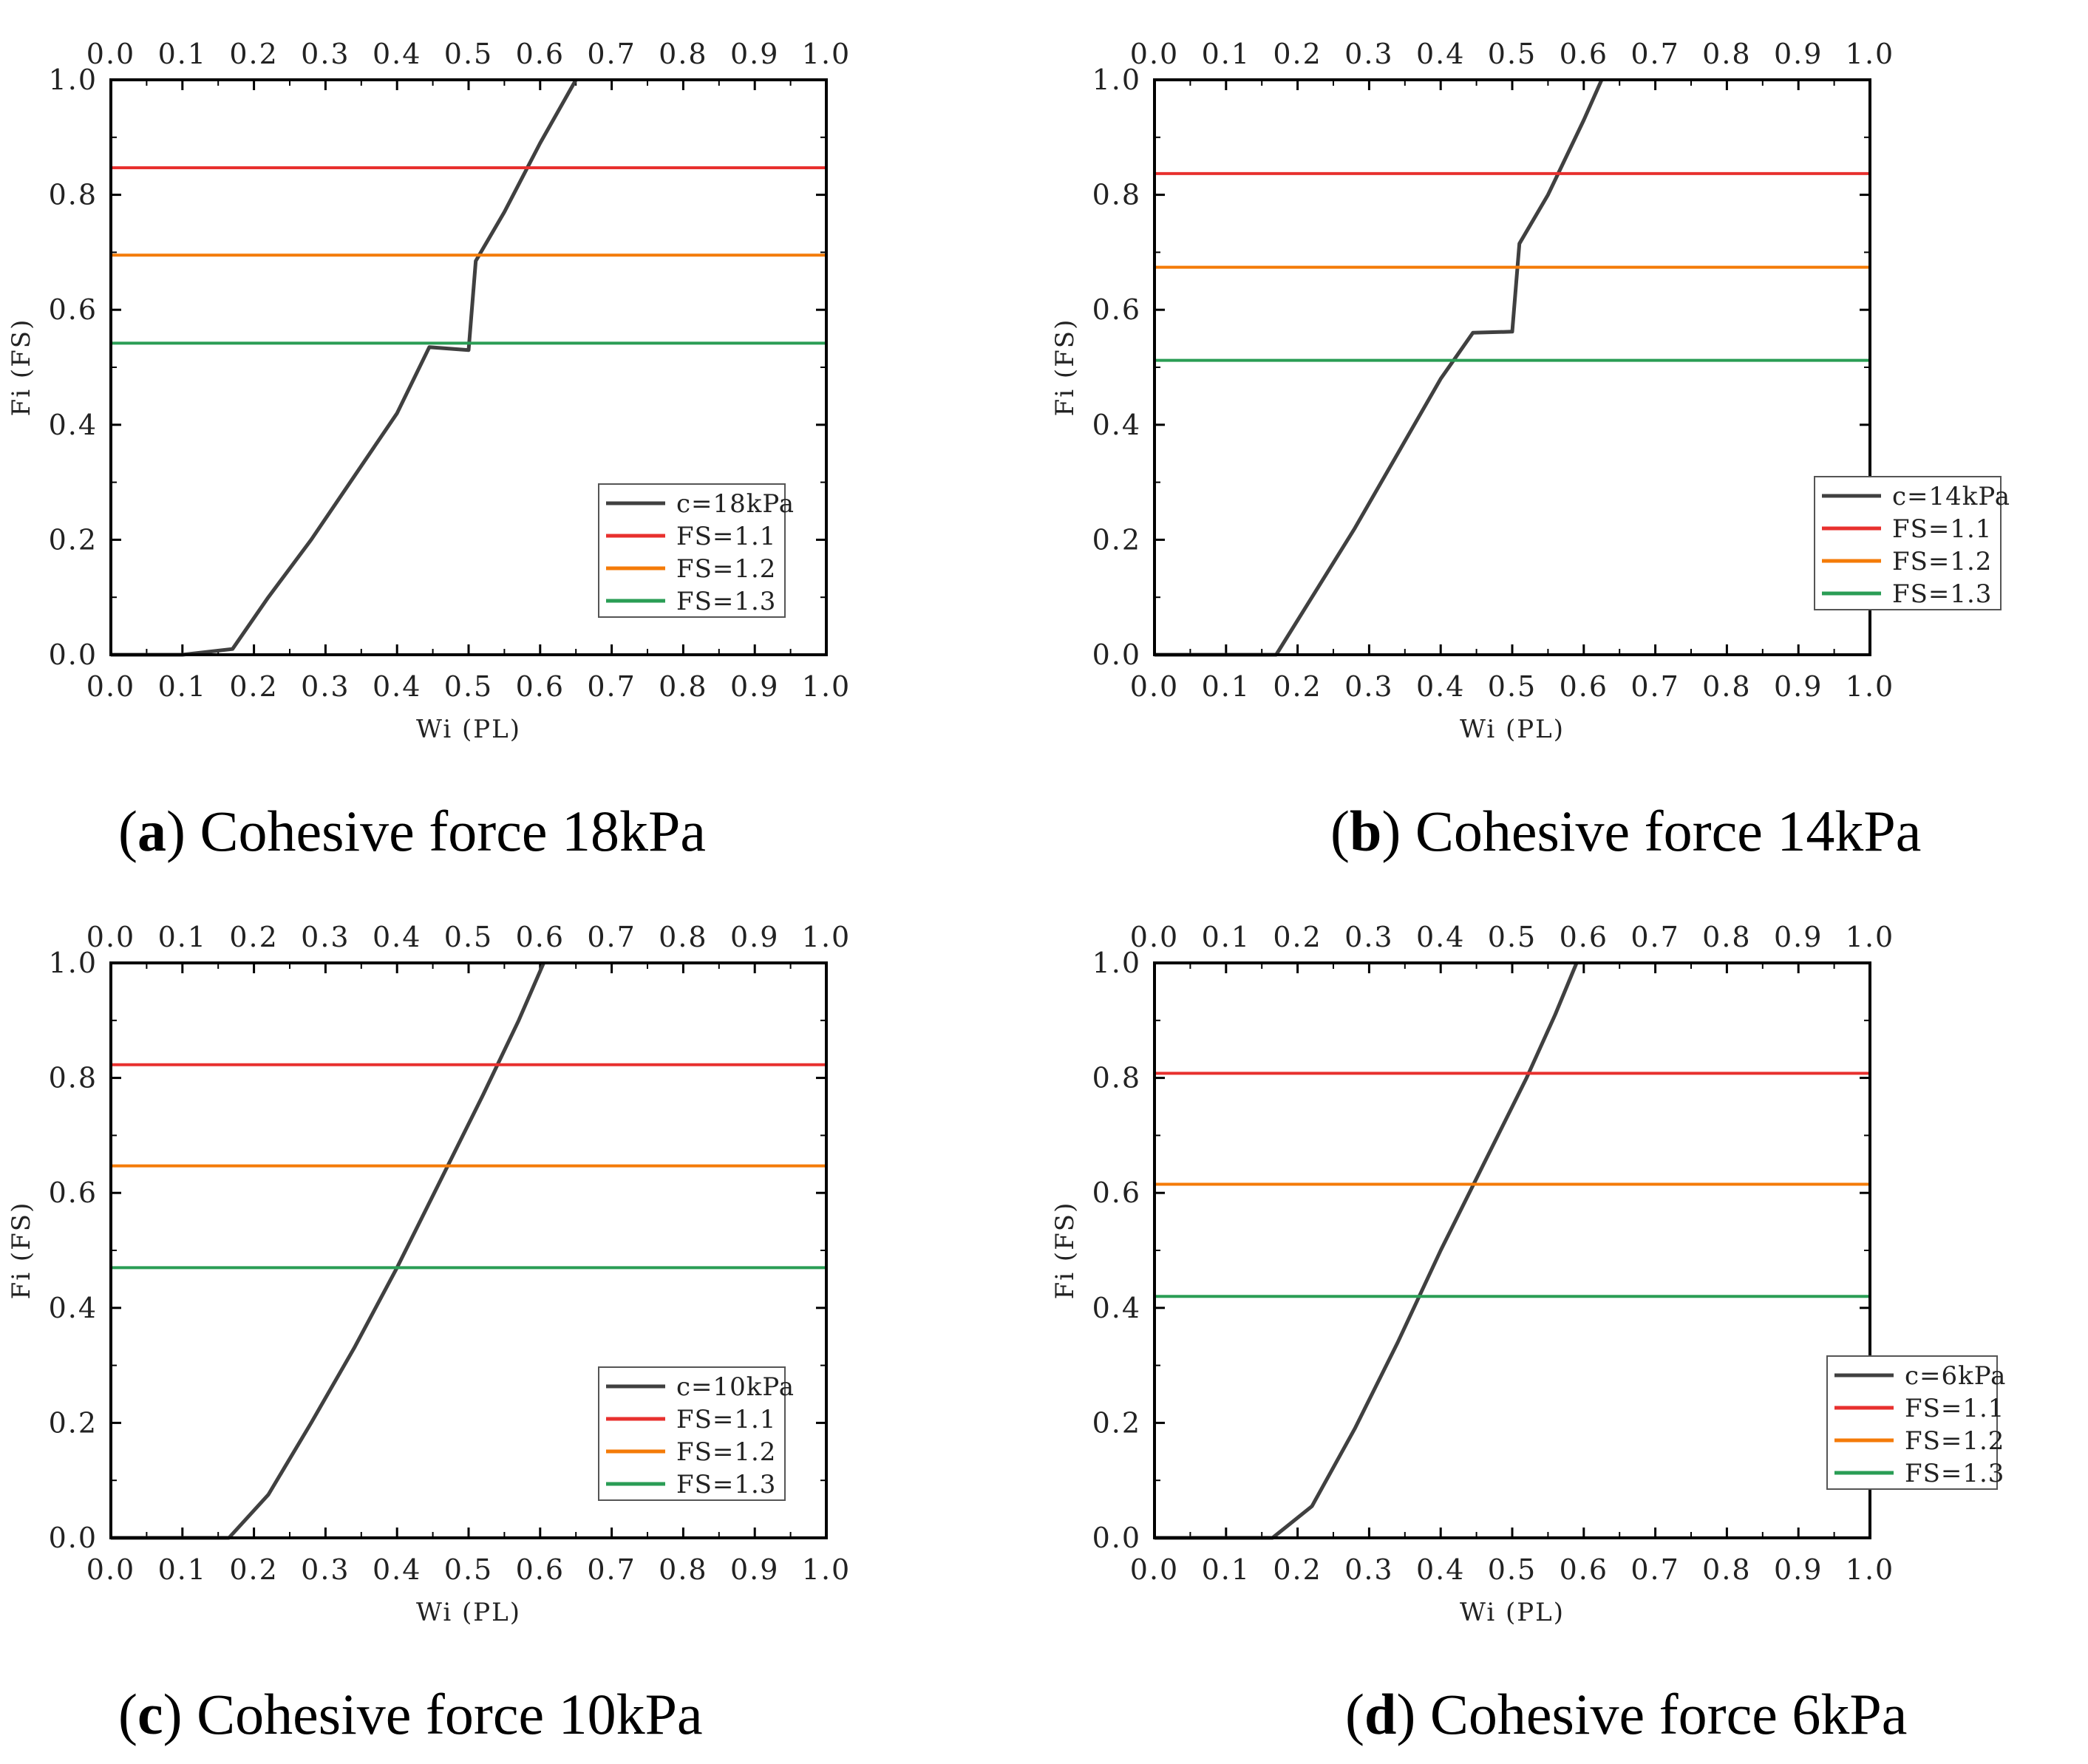  I want to click on caption-text-b: Cohesive force 14kPa, so click(1668, 831).